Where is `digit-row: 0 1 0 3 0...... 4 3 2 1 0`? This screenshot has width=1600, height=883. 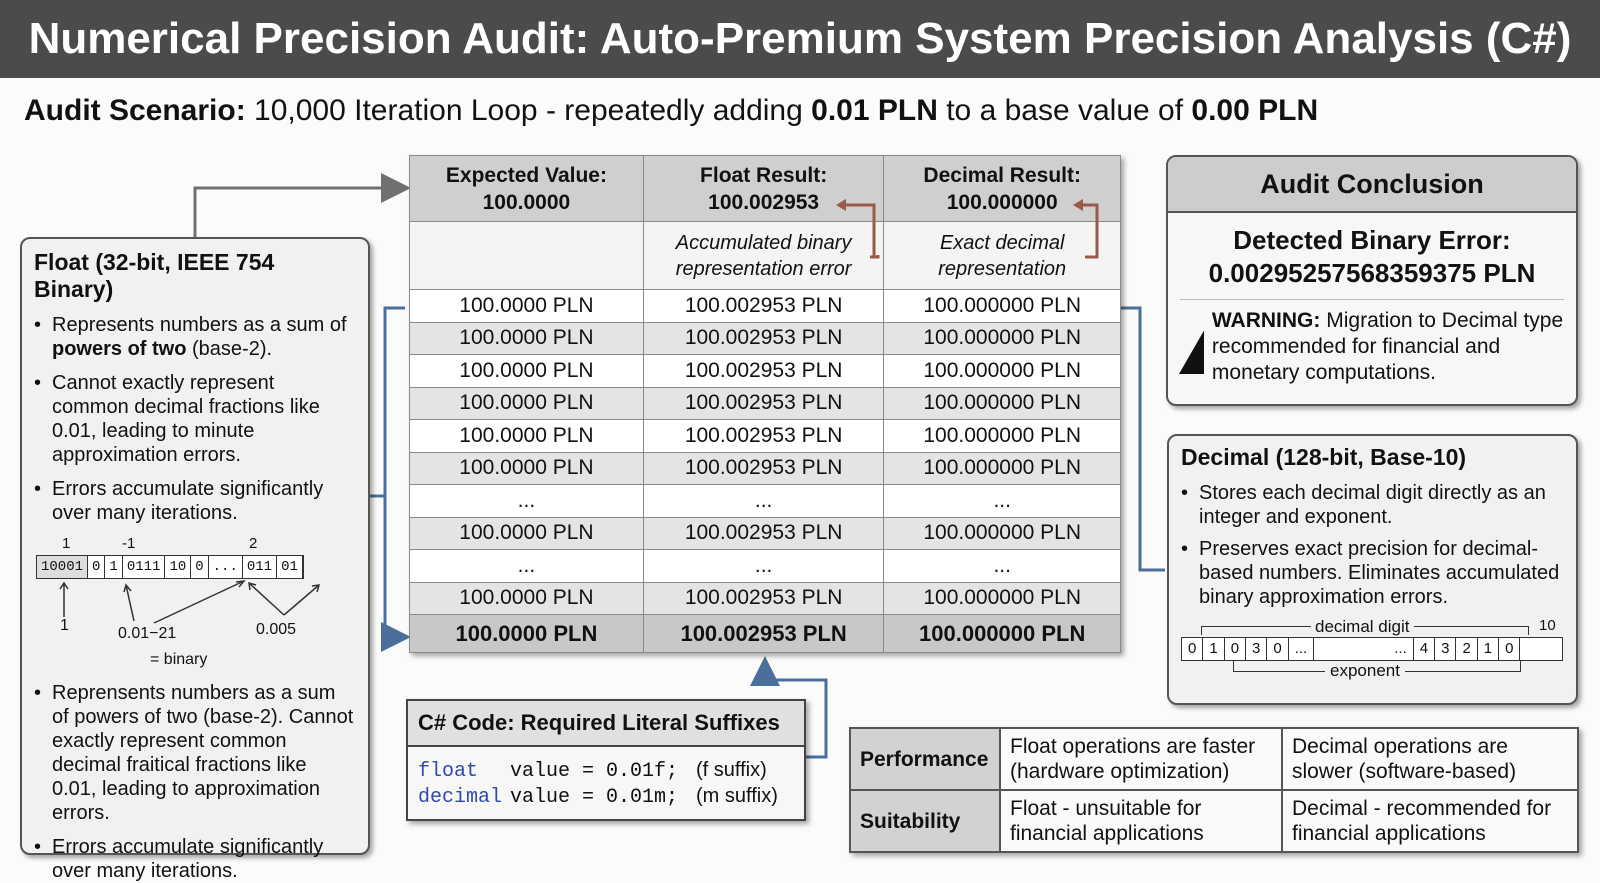
digit-row: 0 1 0 3 0...... 4 3 2 1 0 is located at coordinates (1372, 649).